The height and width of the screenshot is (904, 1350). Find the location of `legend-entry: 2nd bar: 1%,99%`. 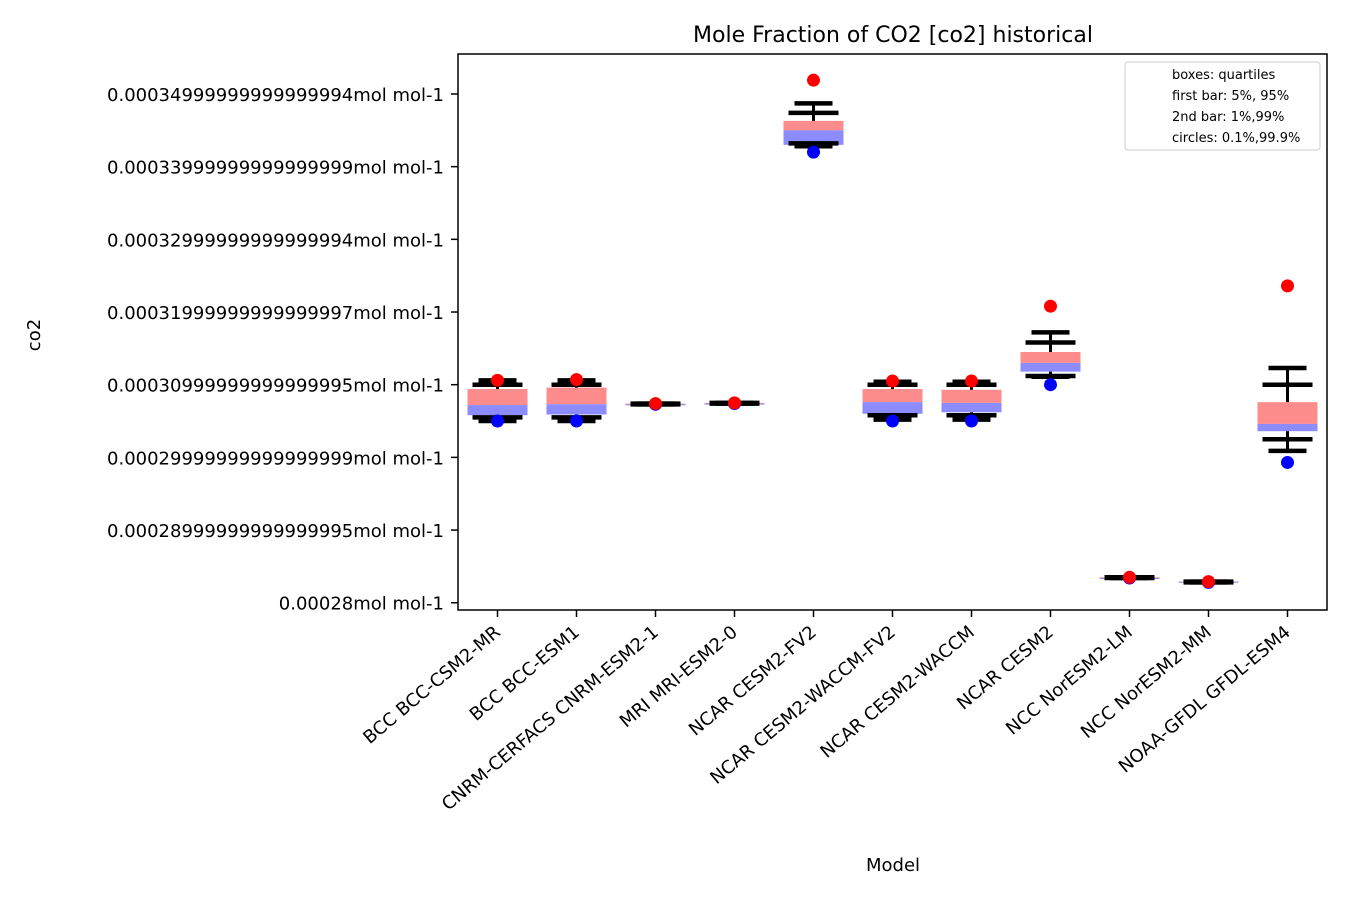

legend-entry: 2nd bar: 1%,99% is located at coordinates (1228, 117).